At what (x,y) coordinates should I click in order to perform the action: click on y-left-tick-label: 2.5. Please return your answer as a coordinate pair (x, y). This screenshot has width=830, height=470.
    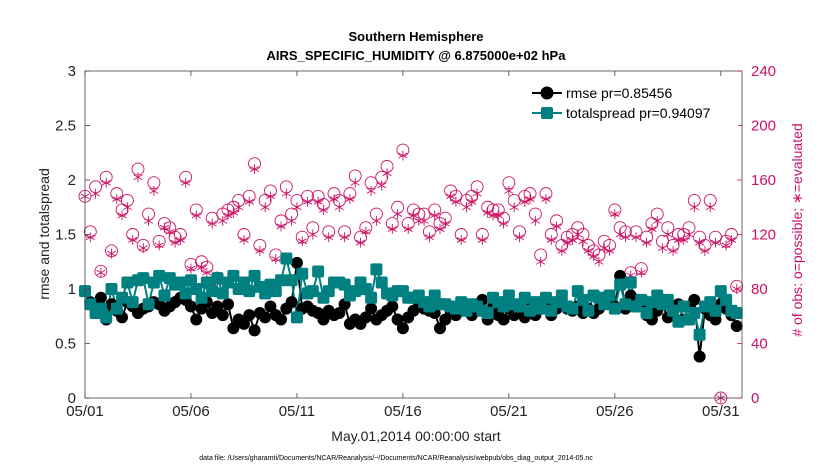
    Looking at the image, I should click on (65, 126).